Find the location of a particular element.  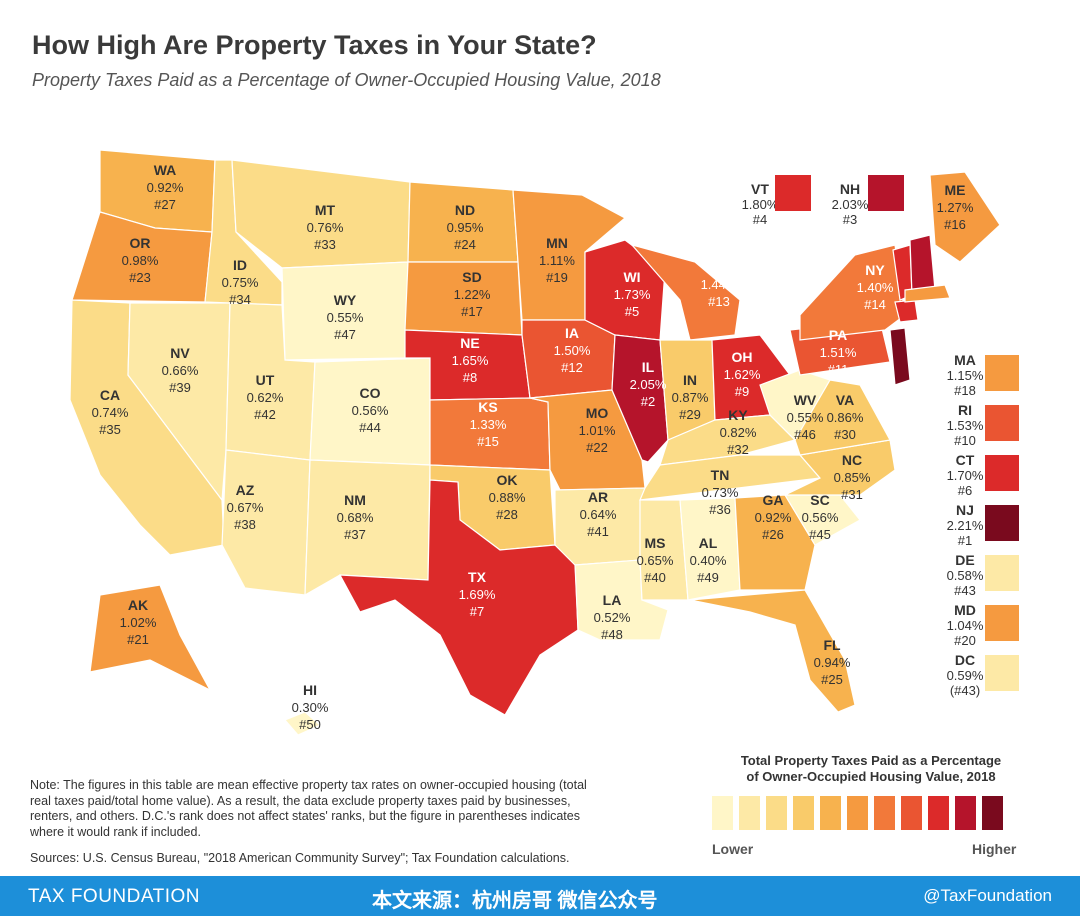

callout-text: RI 1.53% #10 is located at coordinates (965, 426).